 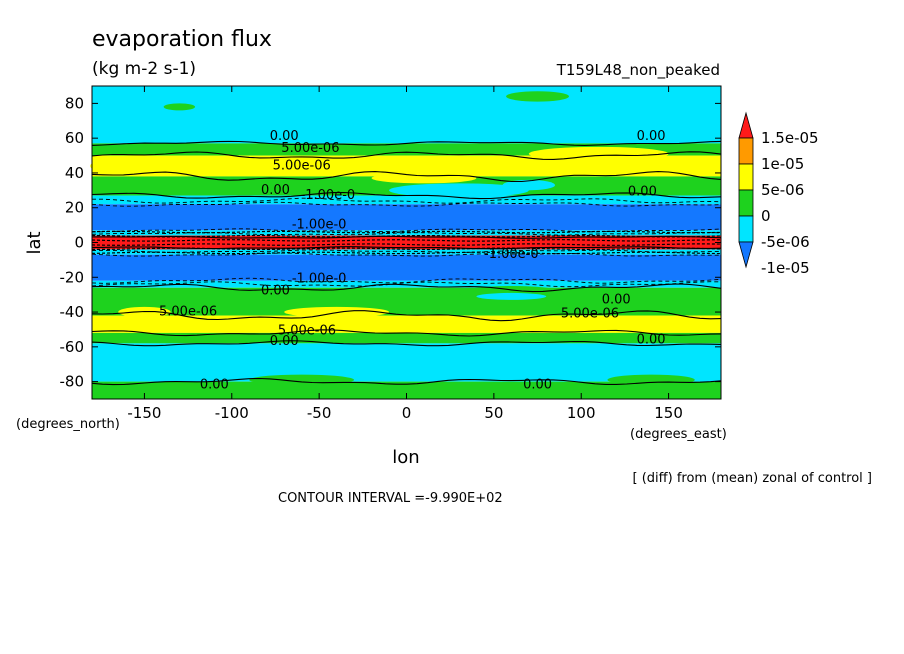 What do you see at coordinates (74, 173) in the screenshot?
I see `y-tick-label-2: 40` at bounding box center [74, 173].